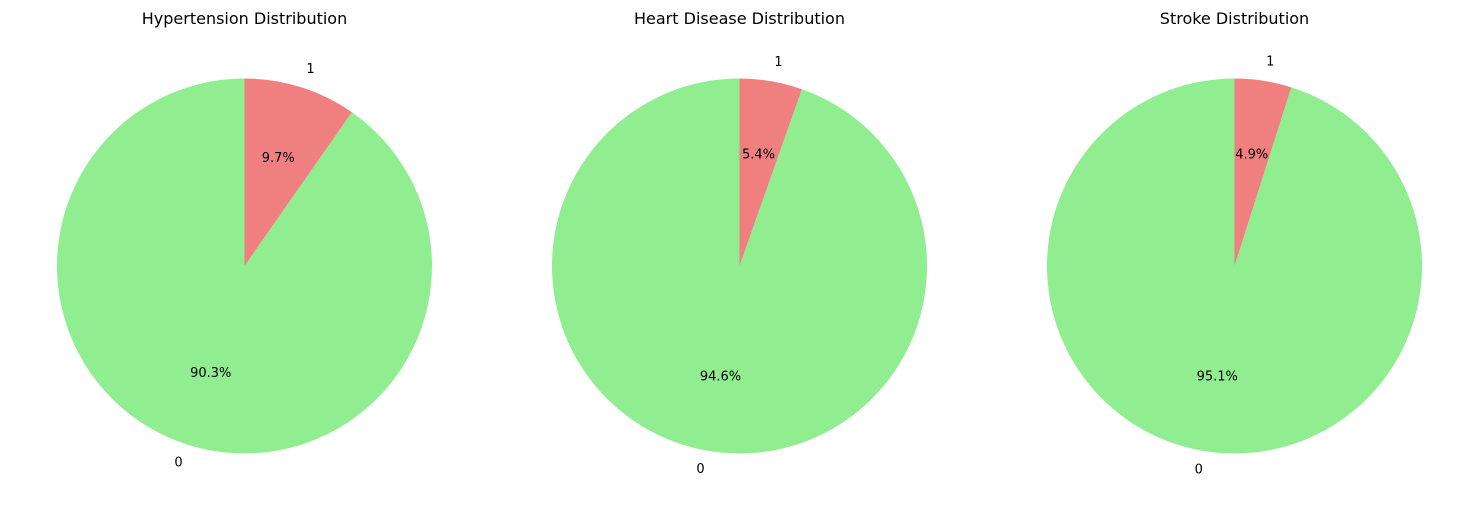  Describe the element at coordinates (758, 155) in the screenshot. I see `pie-percent-label: 5.4%` at that location.